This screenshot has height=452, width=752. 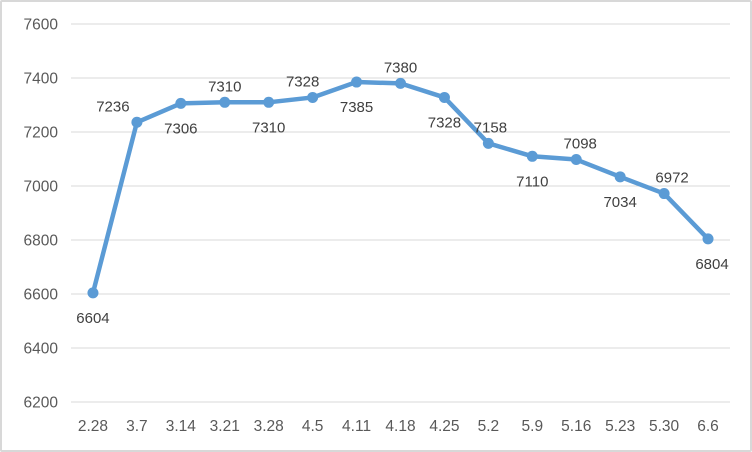 What do you see at coordinates (93, 426) in the screenshot?
I see `x-axis-tick-label: 2.28` at bounding box center [93, 426].